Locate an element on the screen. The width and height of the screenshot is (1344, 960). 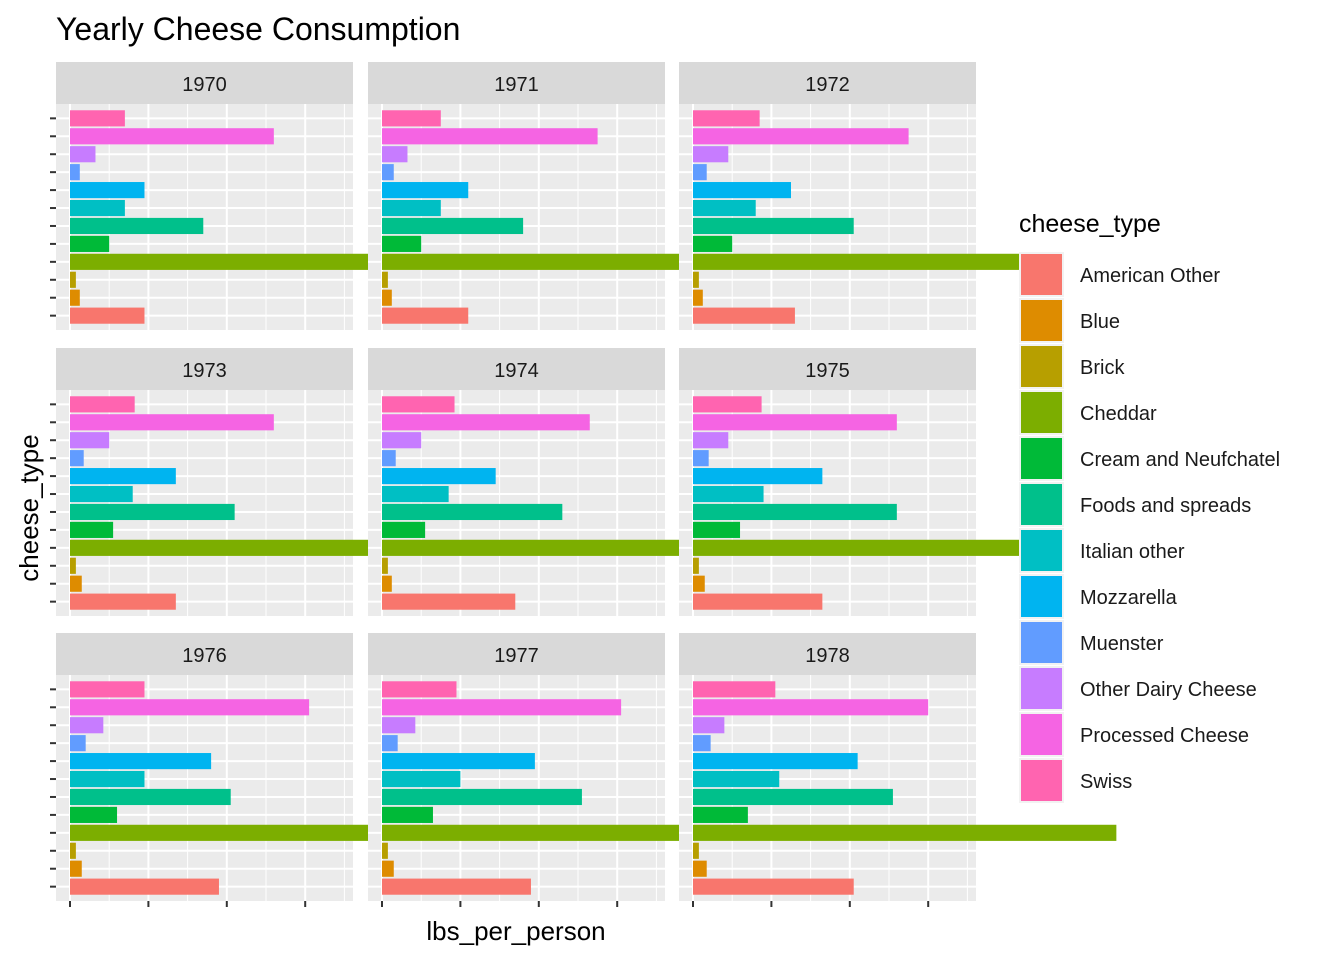
legend-item: Cheddar is located at coordinates (1088, 412).